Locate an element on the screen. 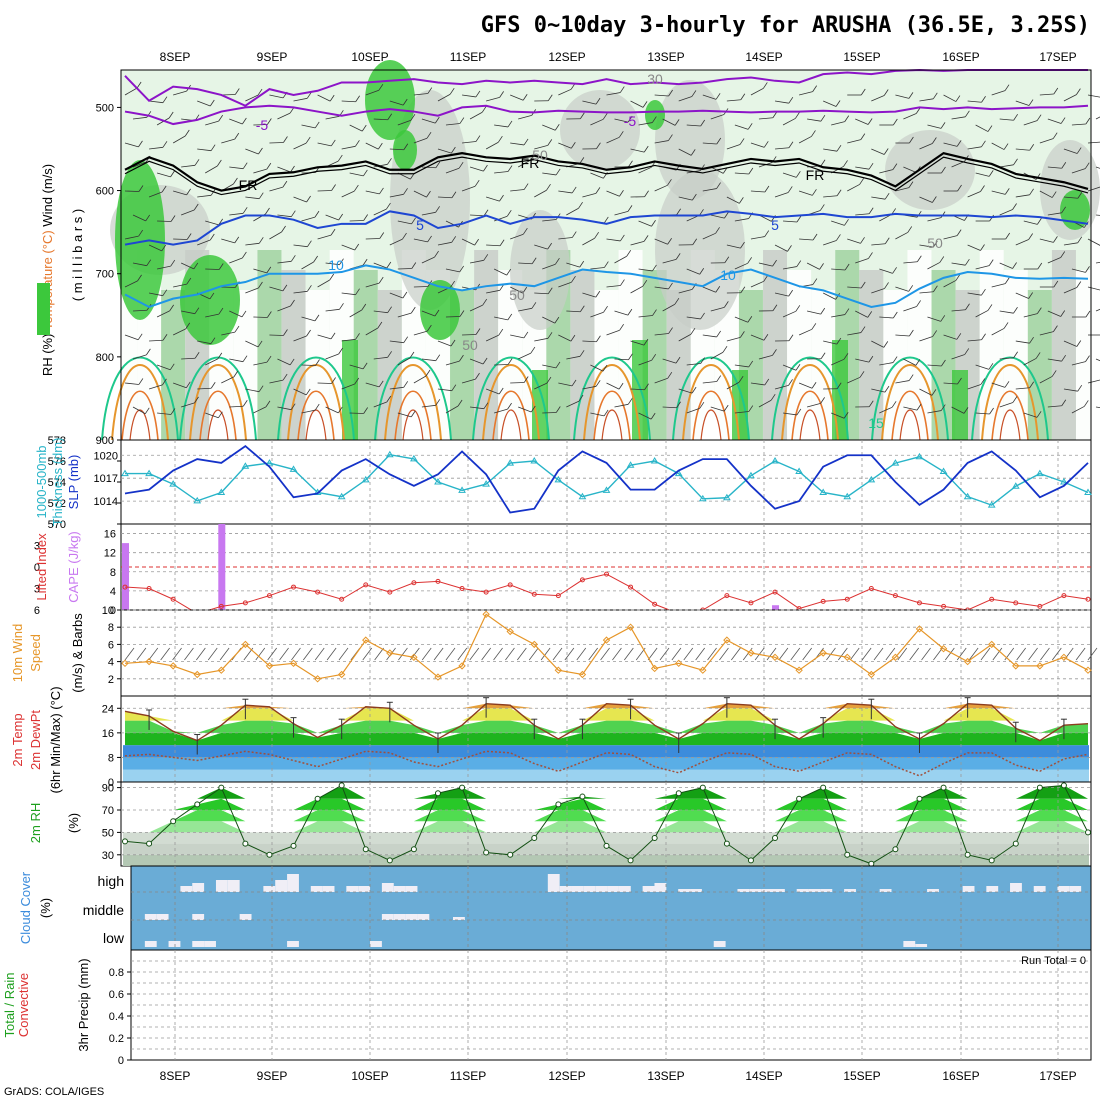  temp-band is located at coordinates (606, 739).